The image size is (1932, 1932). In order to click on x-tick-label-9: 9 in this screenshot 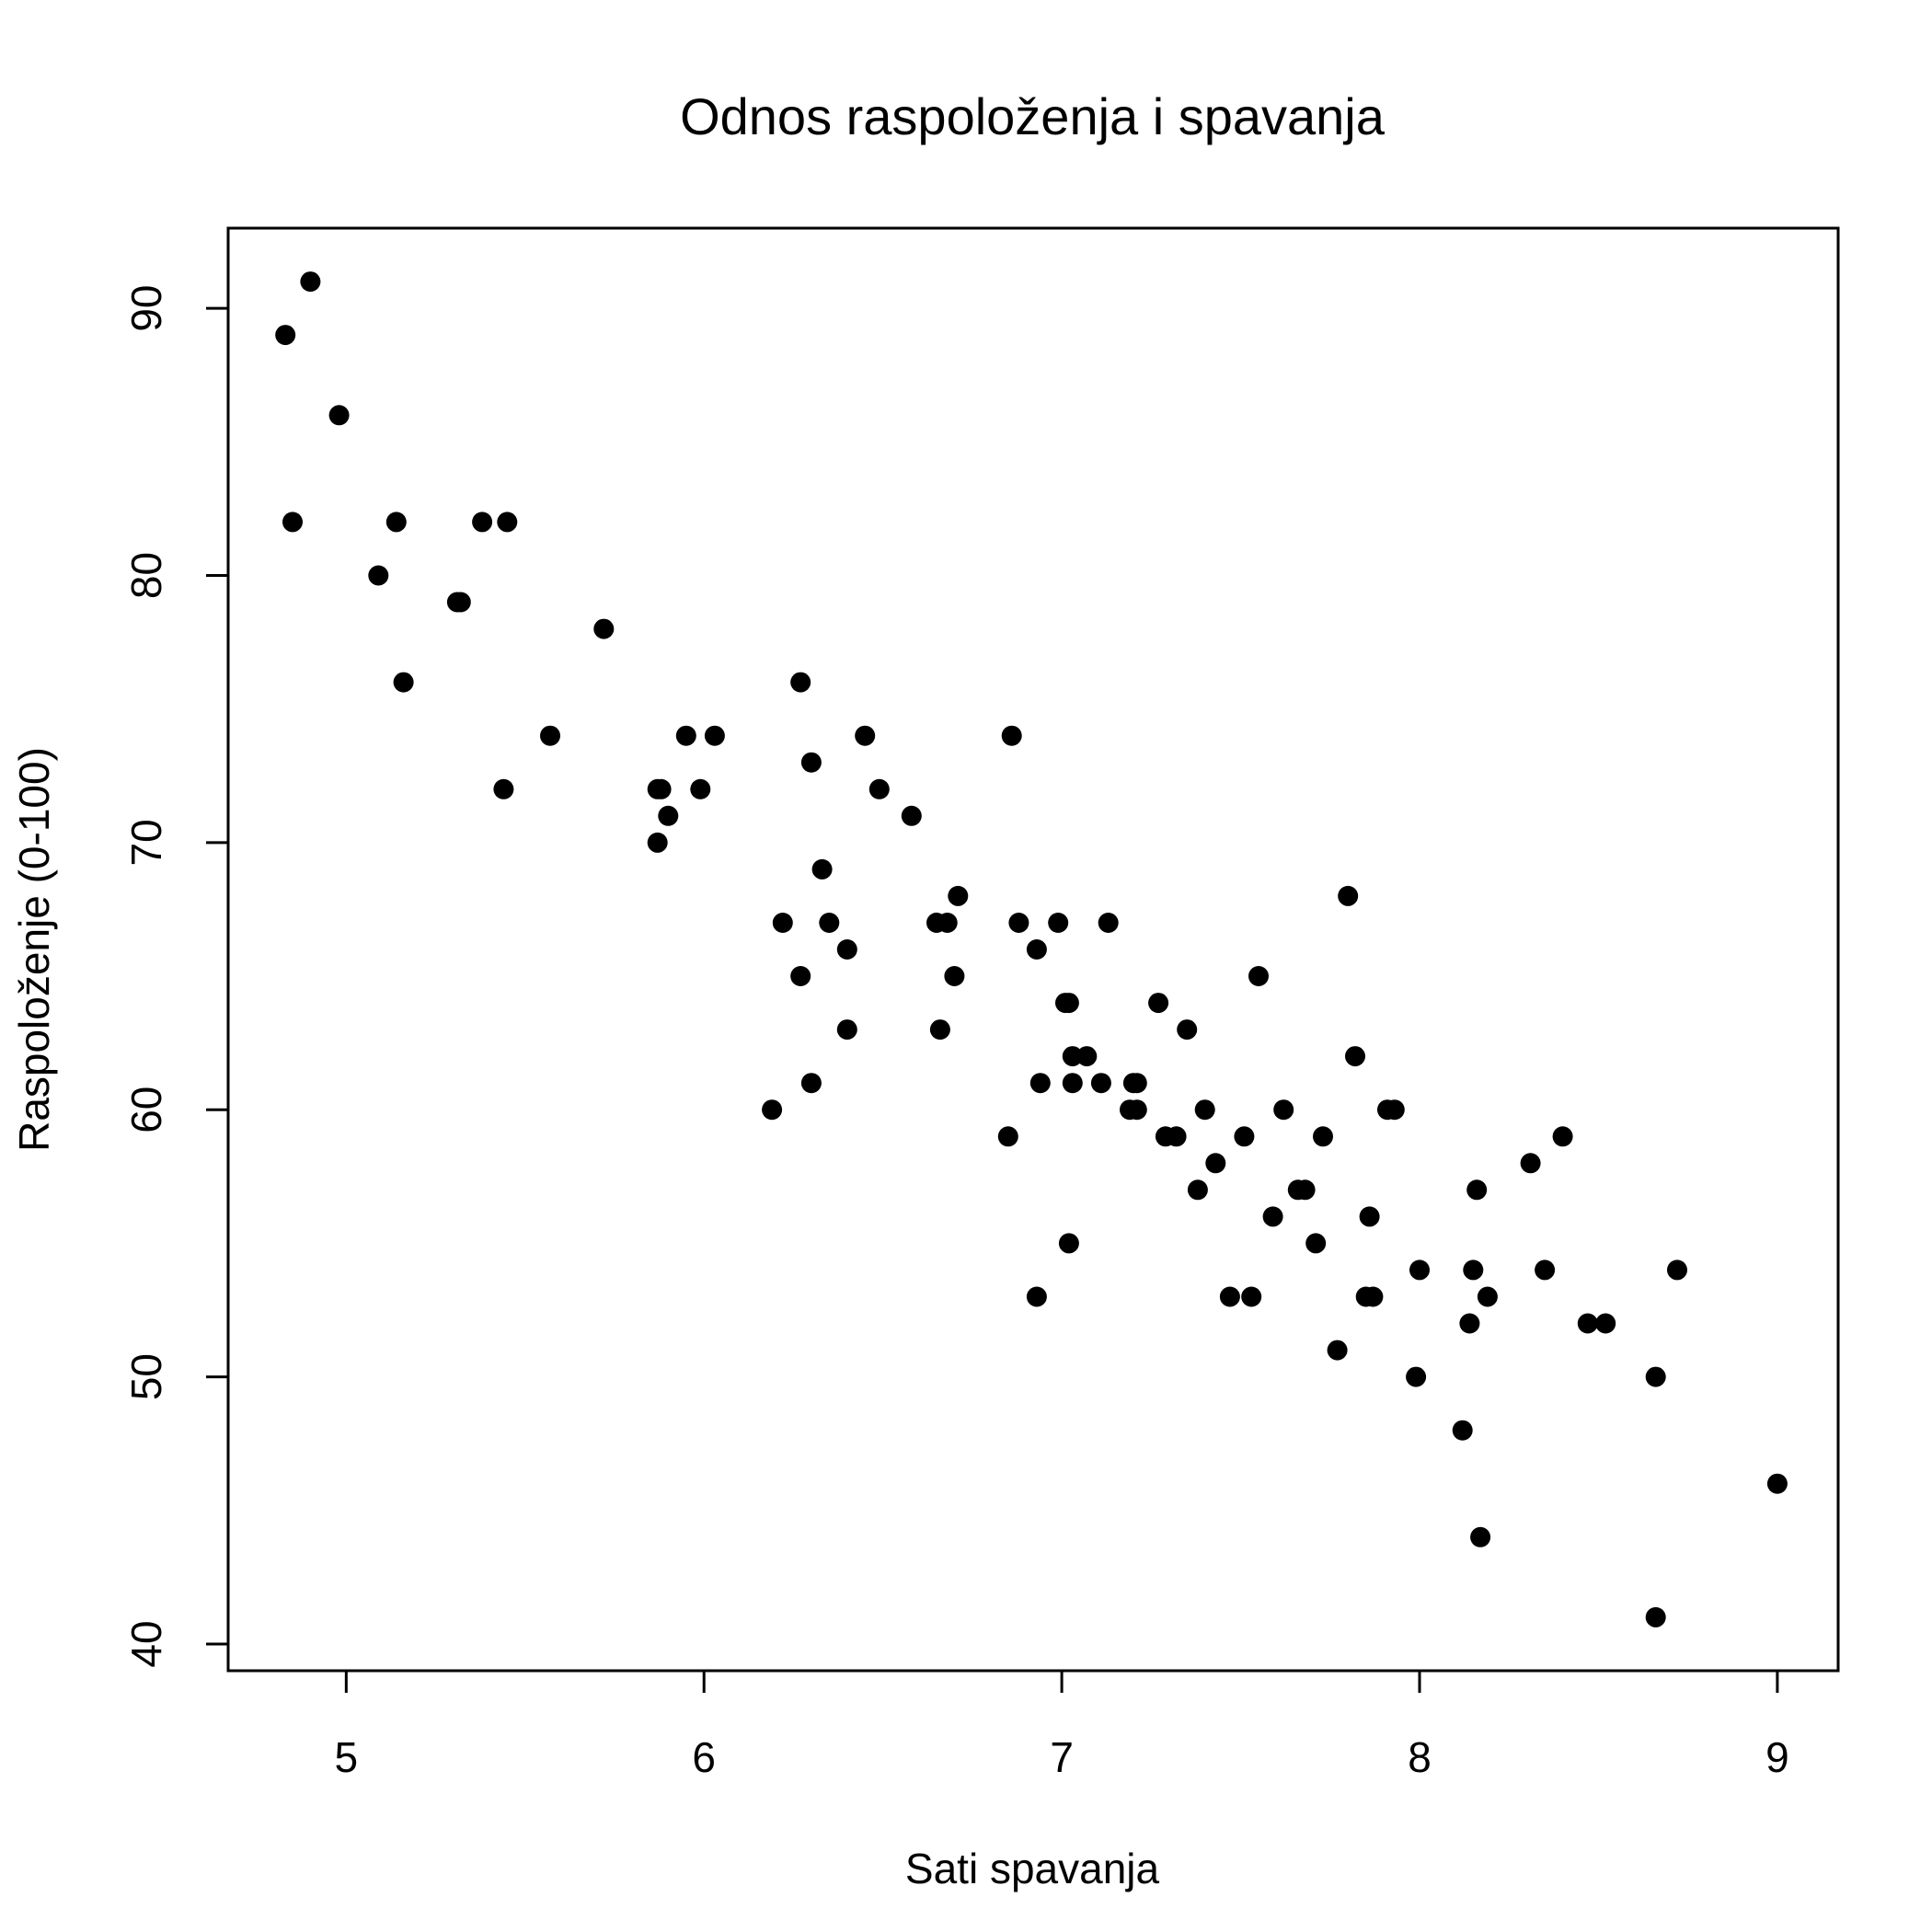, I will do `click(1777, 1757)`.